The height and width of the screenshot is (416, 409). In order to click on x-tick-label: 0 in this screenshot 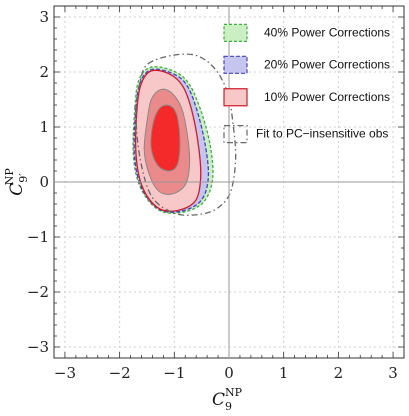, I will do `click(229, 373)`.